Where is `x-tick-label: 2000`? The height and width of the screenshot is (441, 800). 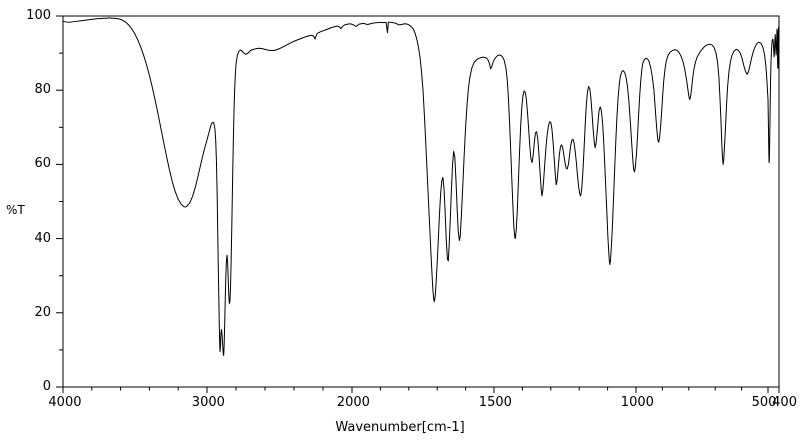 x-tick-label: 2000 is located at coordinates (353, 402).